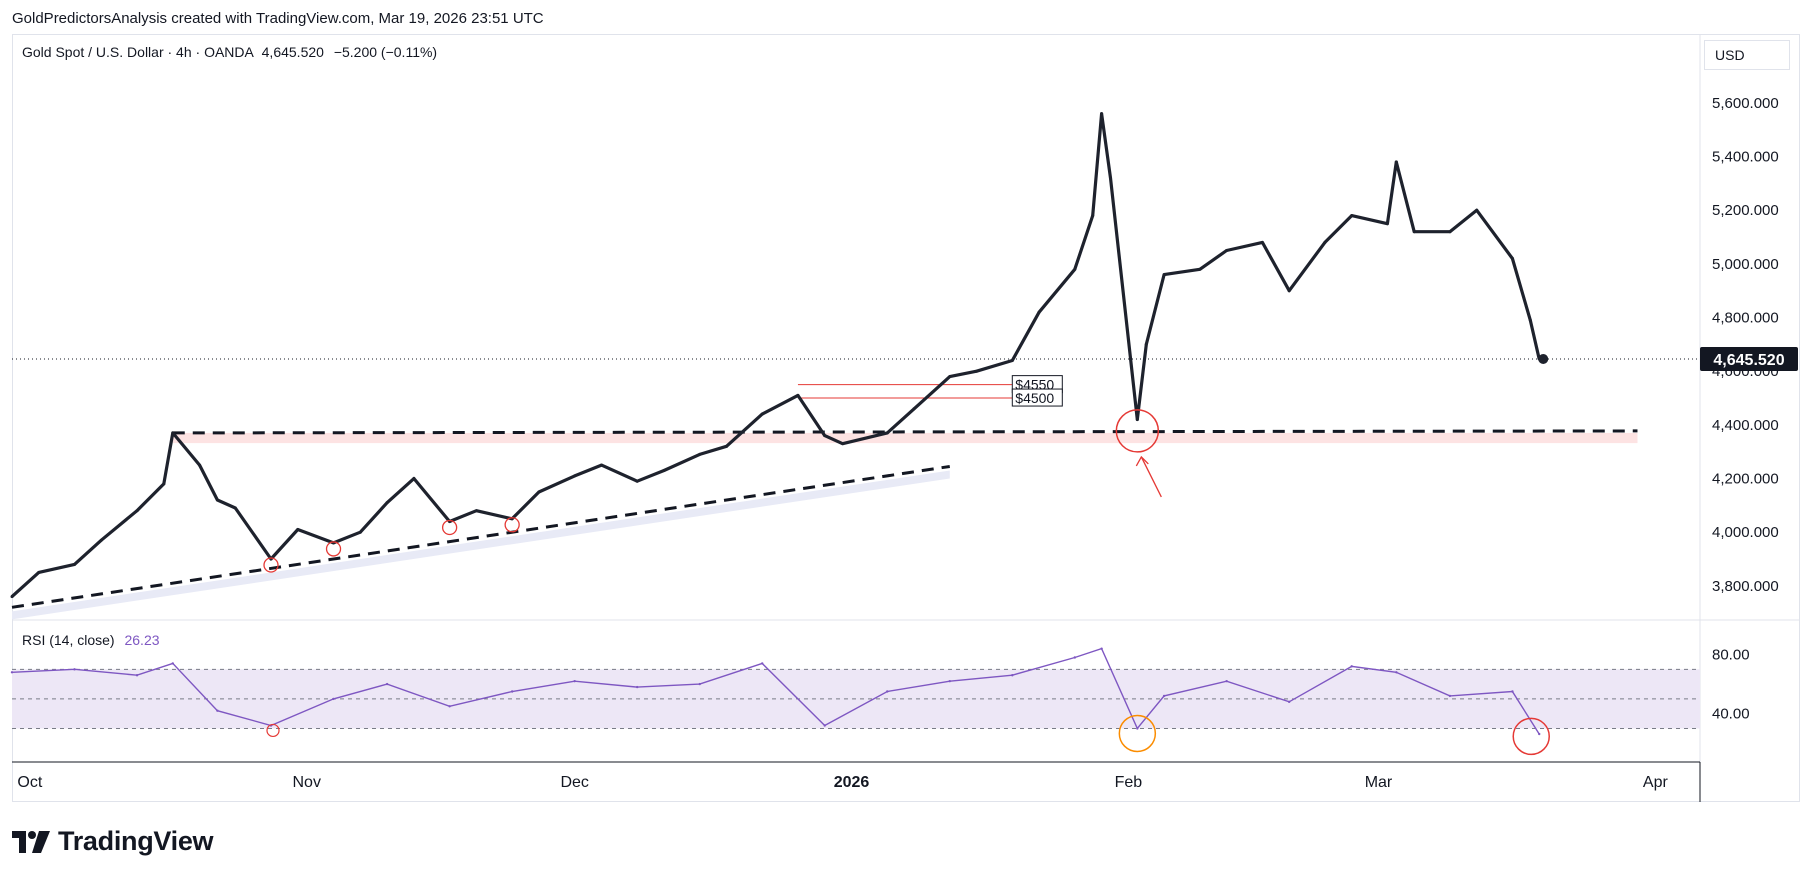  Describe the element at coordinates (385, 52) in the screenshot. I see `price-change: −5.200 (−0.11%)` at that location.